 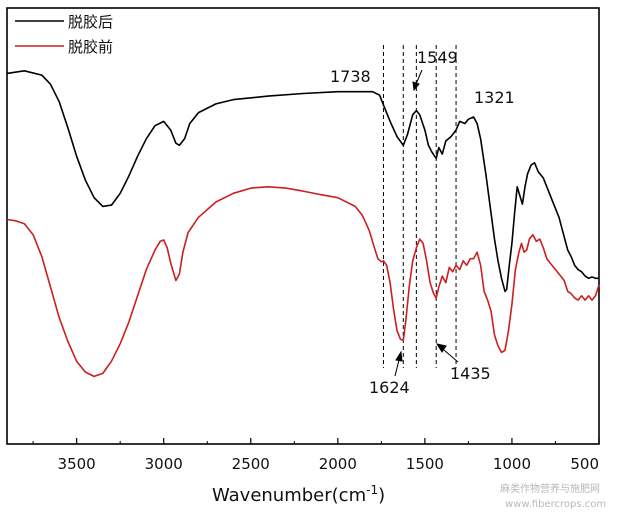 I want to click on reference-lines, so click(x=419, y=206).